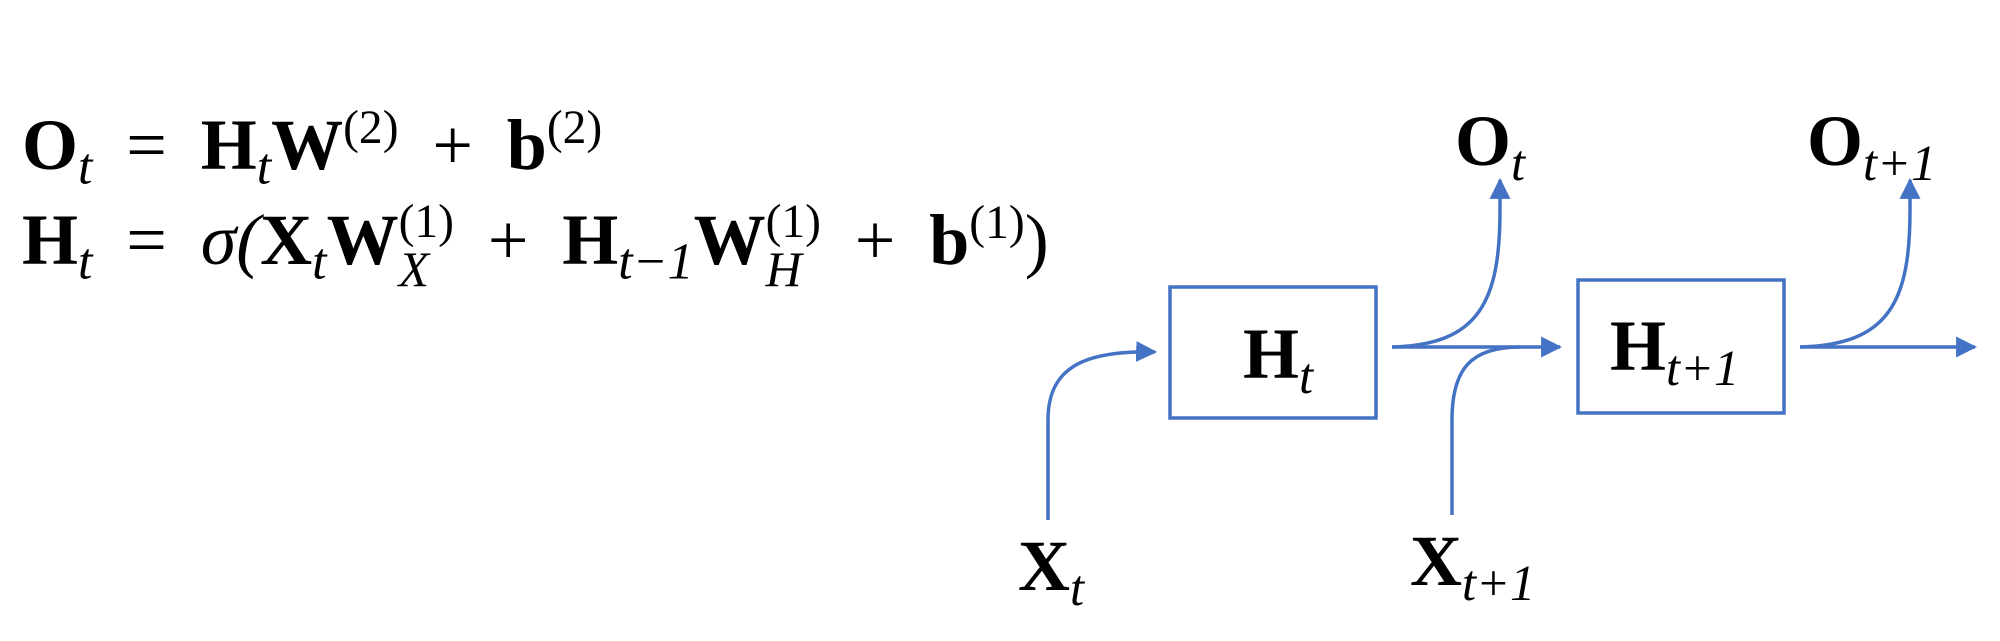 The image size is (2000, 641). I want to click on edge-h-t-to-o-t, so click(1451, 263).